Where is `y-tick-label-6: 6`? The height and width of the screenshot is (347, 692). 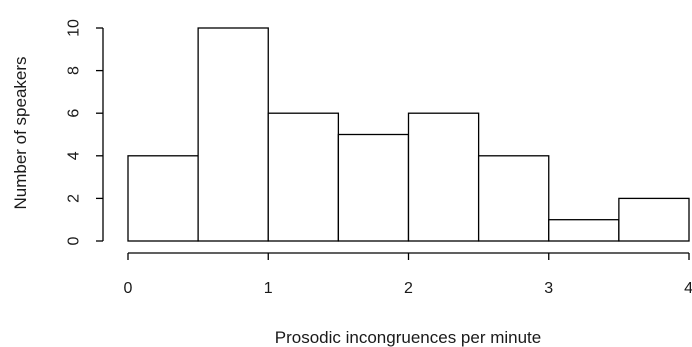 y-tick-label-6: 6 is located at coordinates (74, 113).